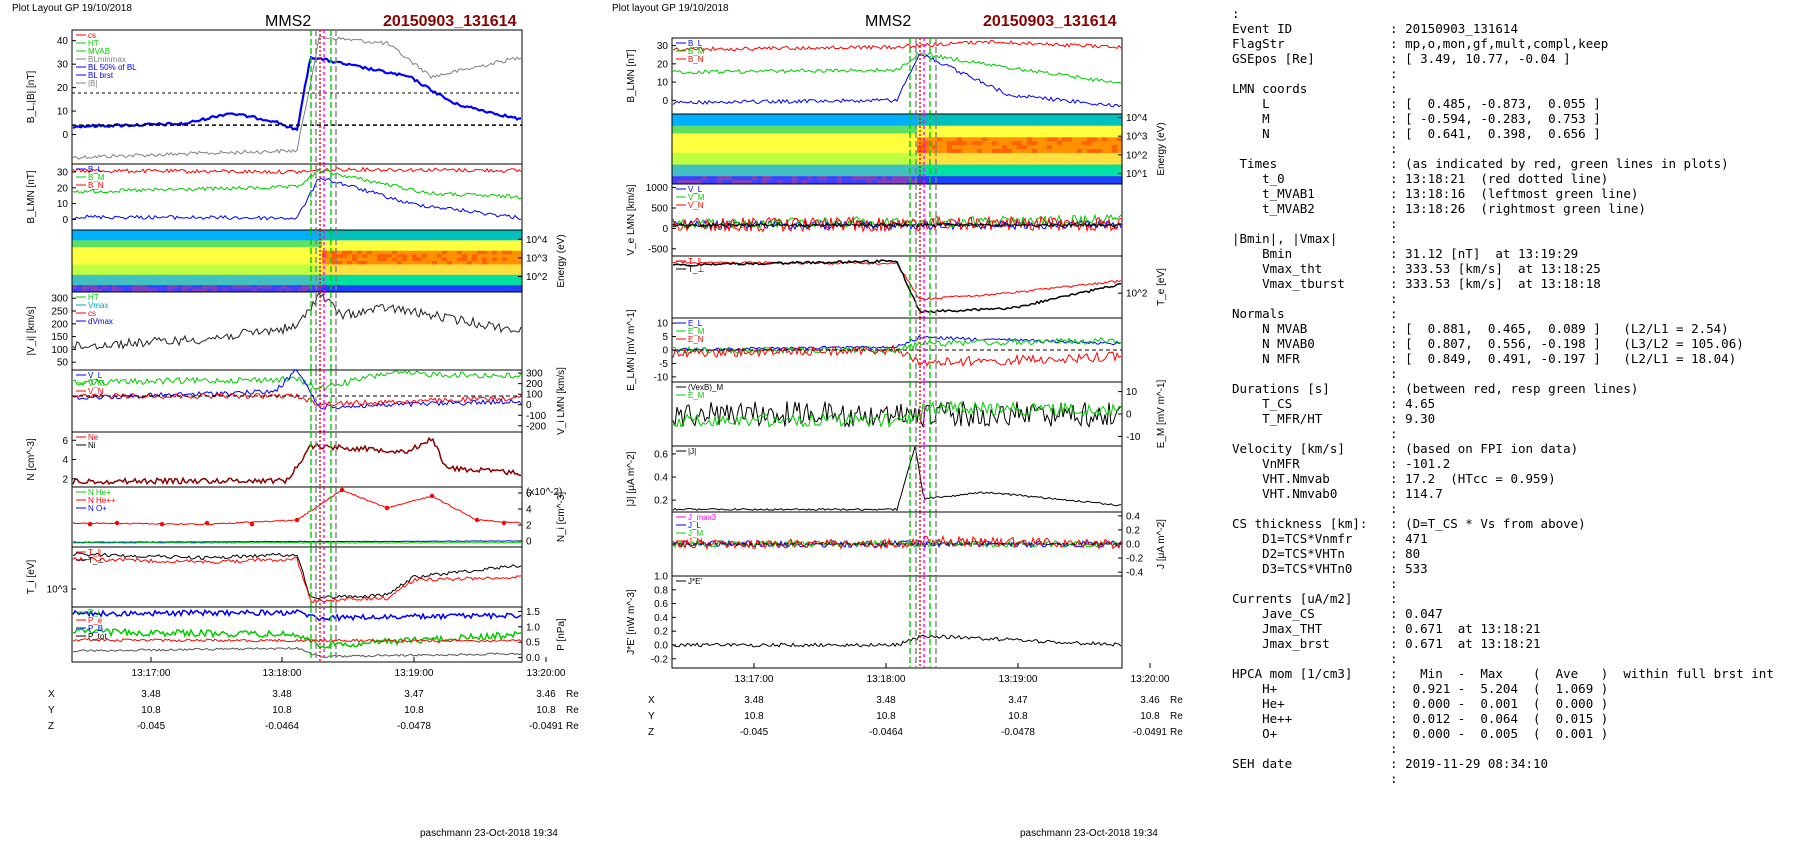  What do you see at coordinates (1315, 88) in the screenshot?
I see `info-line: LMN coords :` at bounding box center [1315, 88].